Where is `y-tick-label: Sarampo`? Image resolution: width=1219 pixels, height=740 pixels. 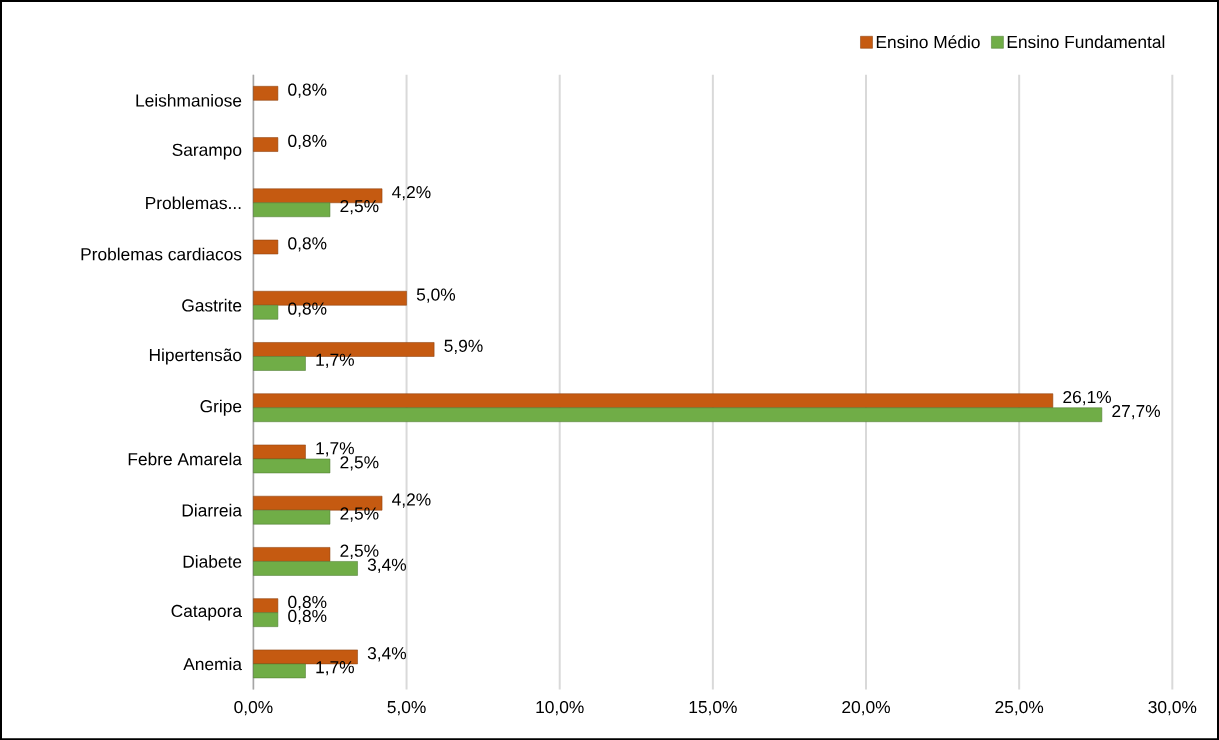 y-tick-label: Sarampo is located at coordinates (207, 151).